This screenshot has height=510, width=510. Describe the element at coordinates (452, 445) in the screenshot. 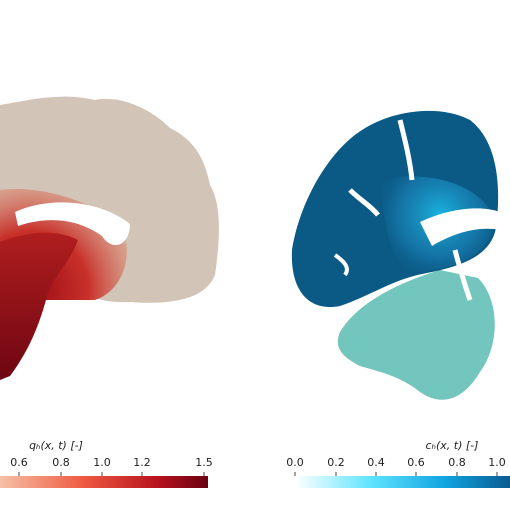

I see `colorbar-title: cₕ(x, t) [-]` at that location.